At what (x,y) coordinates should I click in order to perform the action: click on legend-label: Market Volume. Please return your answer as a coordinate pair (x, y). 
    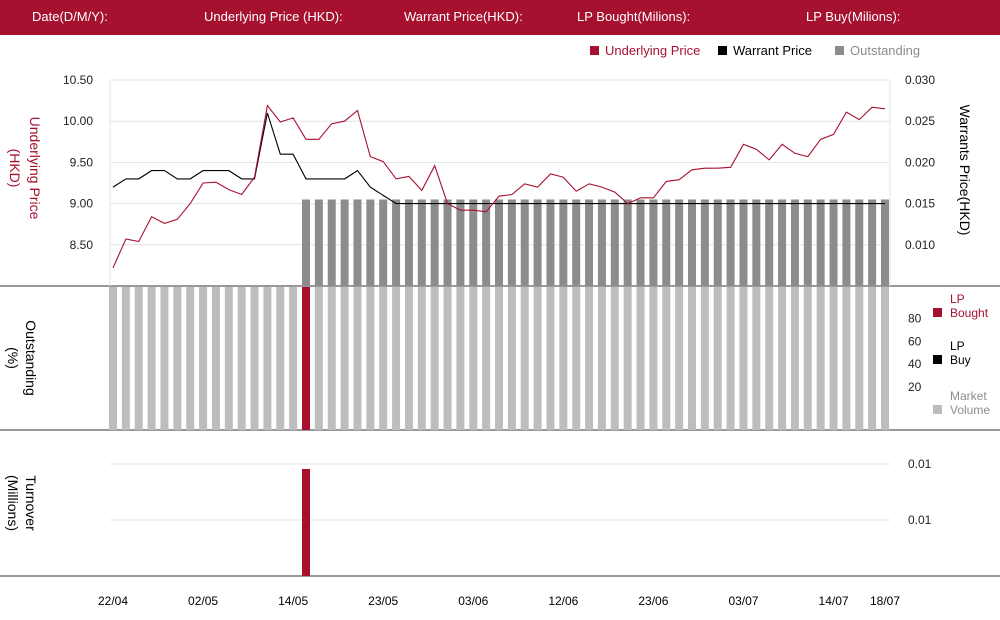
    Looking at the image, I should click on (970, 403).